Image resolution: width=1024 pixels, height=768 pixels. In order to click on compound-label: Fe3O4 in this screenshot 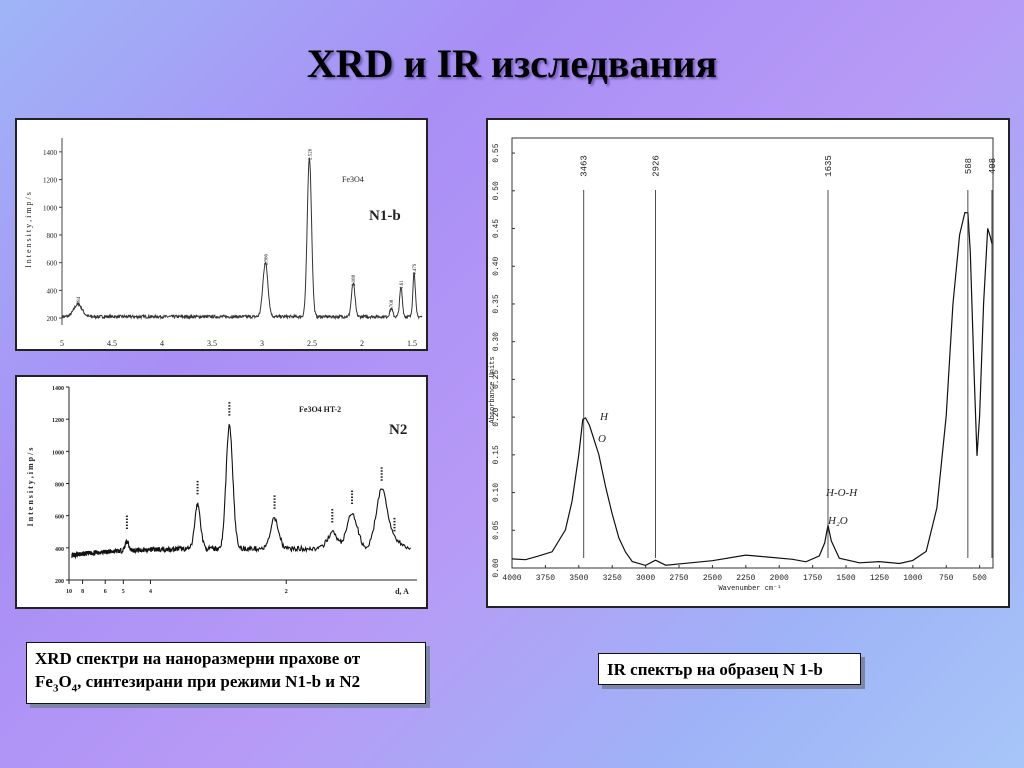, I will do `click(353, 179)`.